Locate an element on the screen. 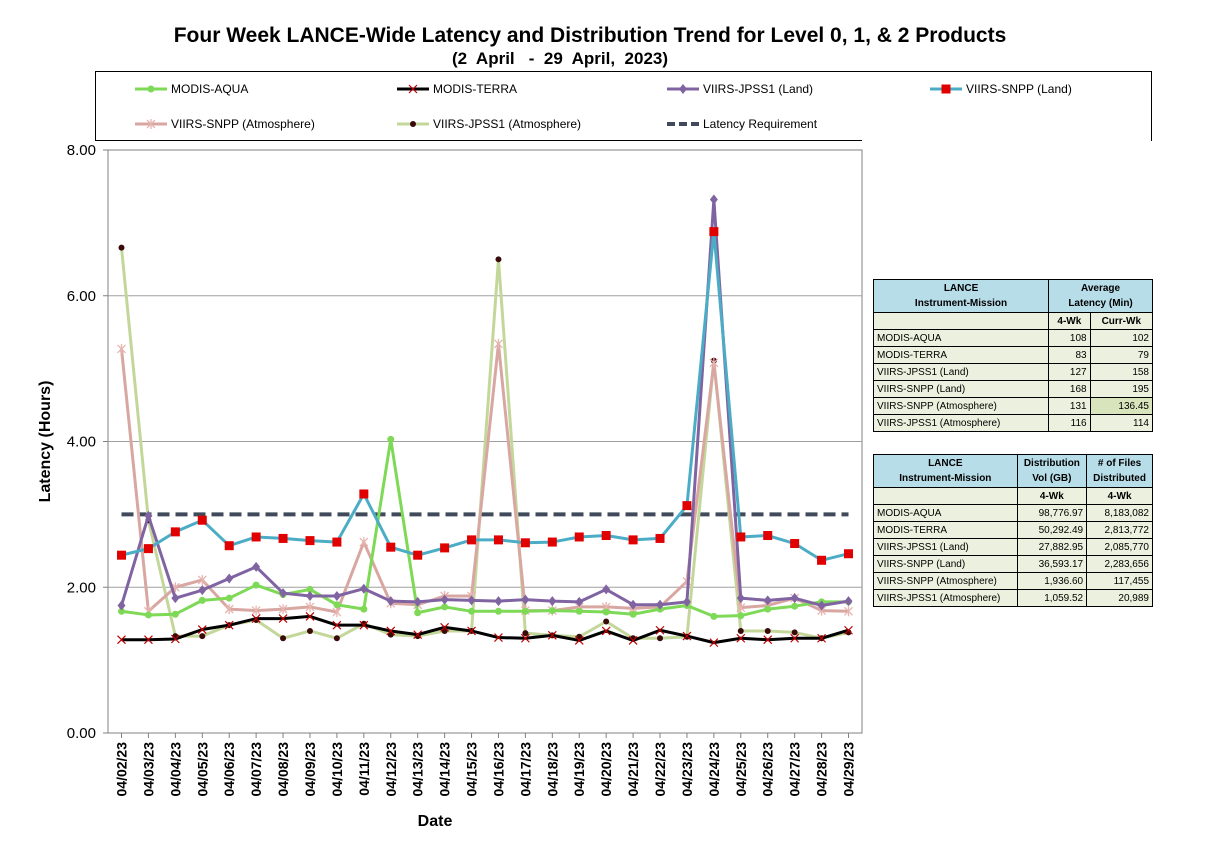 This screenshot has height=842, width=1224. table1-cell-a: 127 is located at coordinates (1069, 372).